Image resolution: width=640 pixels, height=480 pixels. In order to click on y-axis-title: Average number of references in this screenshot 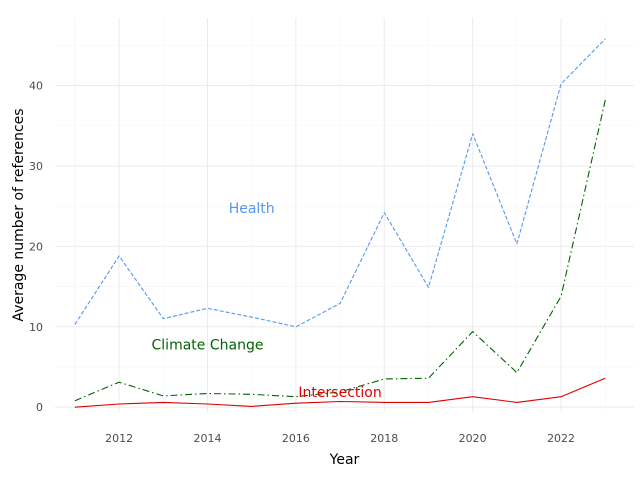, I will do `click(19, 214)`.